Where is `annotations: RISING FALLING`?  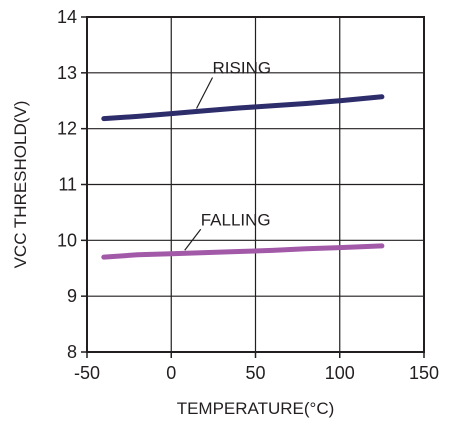 annotations: RISING FALLING is located at coordinates (228, 154).